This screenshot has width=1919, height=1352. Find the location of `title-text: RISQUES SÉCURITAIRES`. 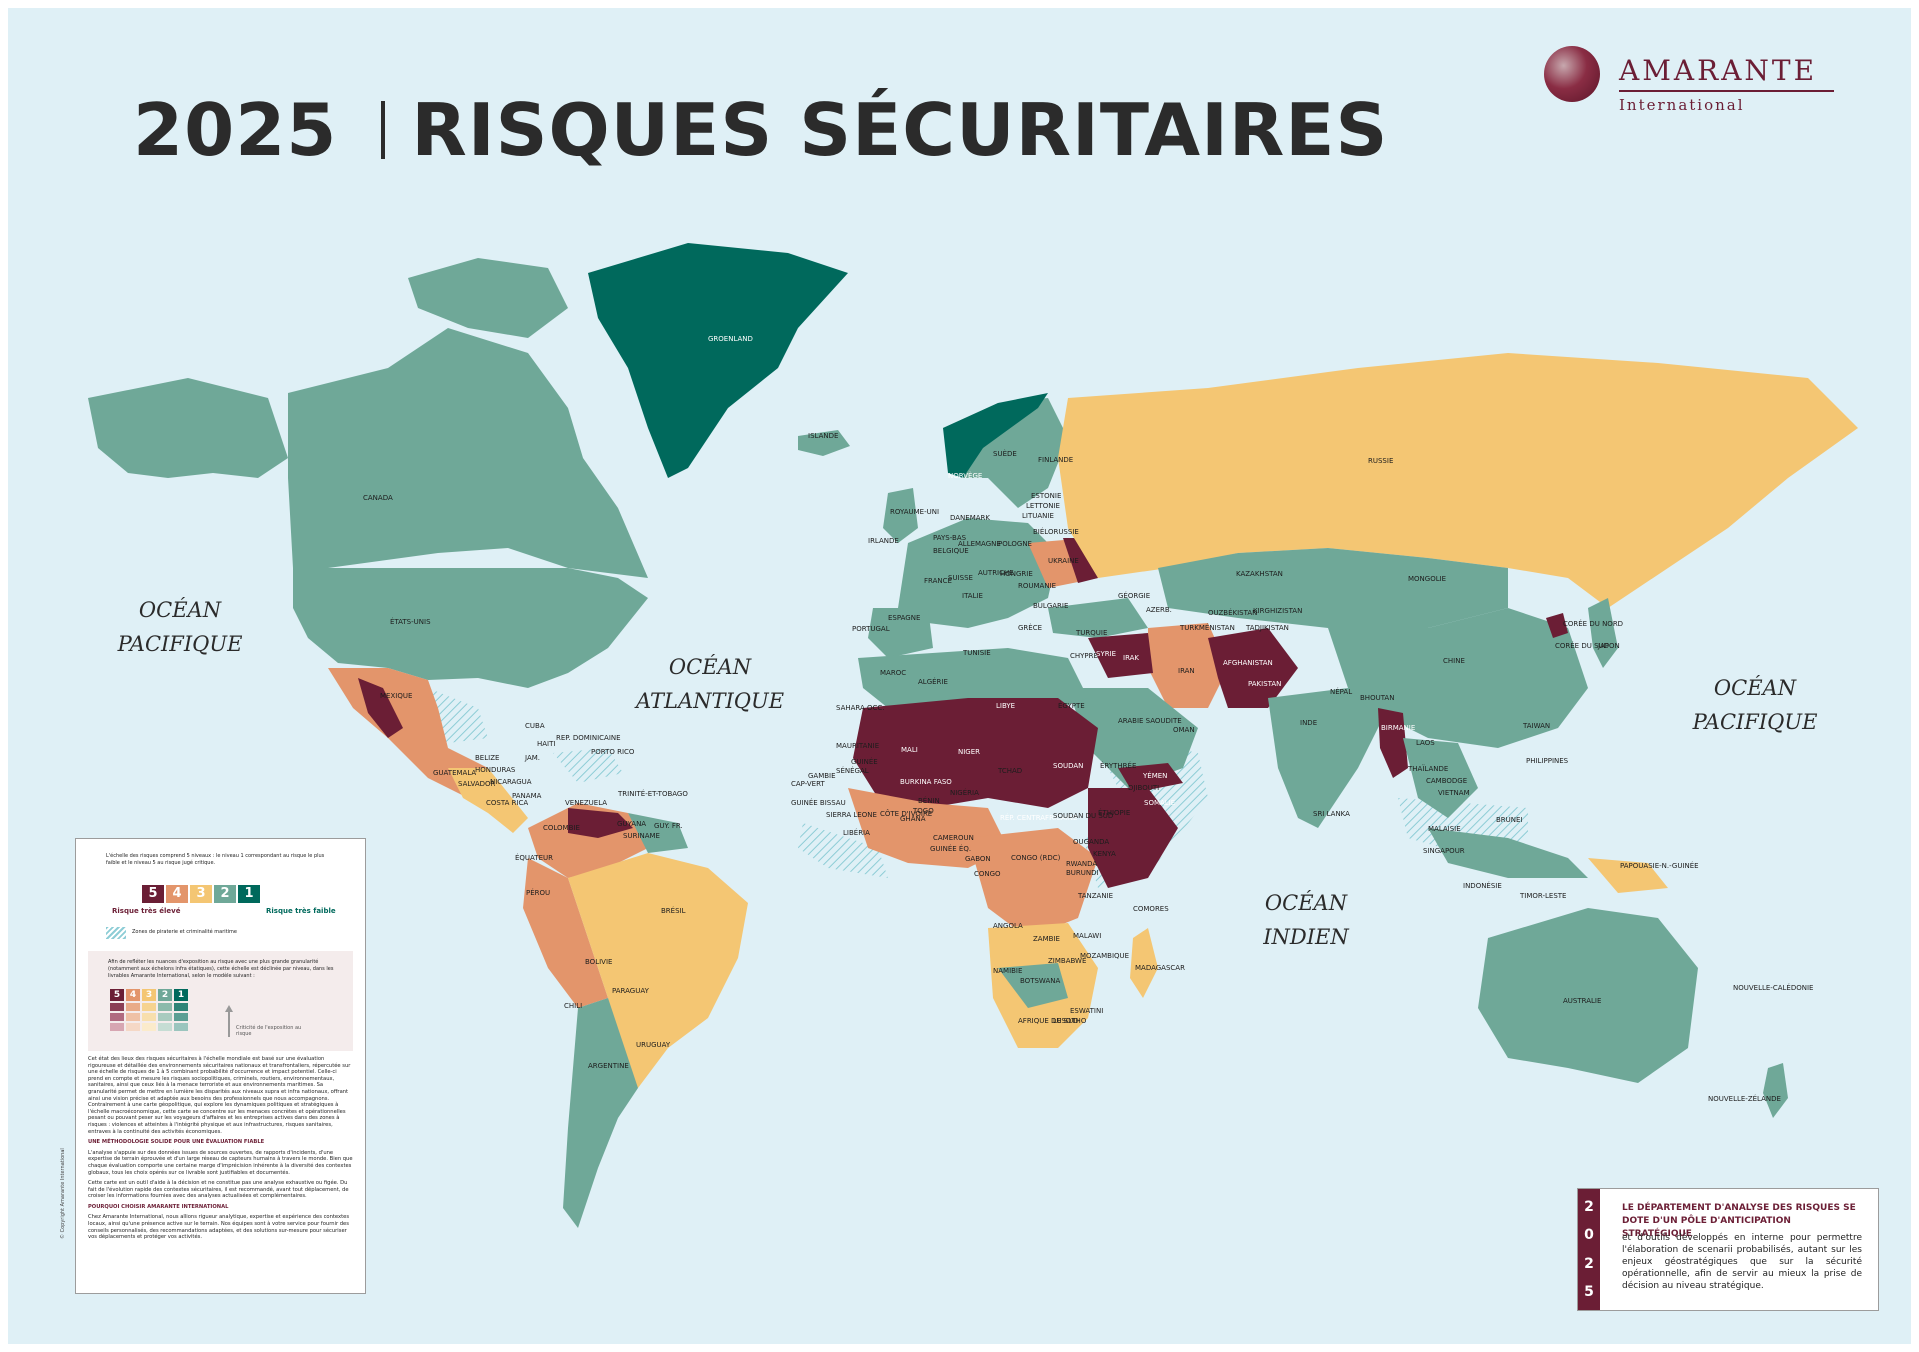

title-text: RISQUES SÉCURITAIRES is located at coordinates (900, 130).